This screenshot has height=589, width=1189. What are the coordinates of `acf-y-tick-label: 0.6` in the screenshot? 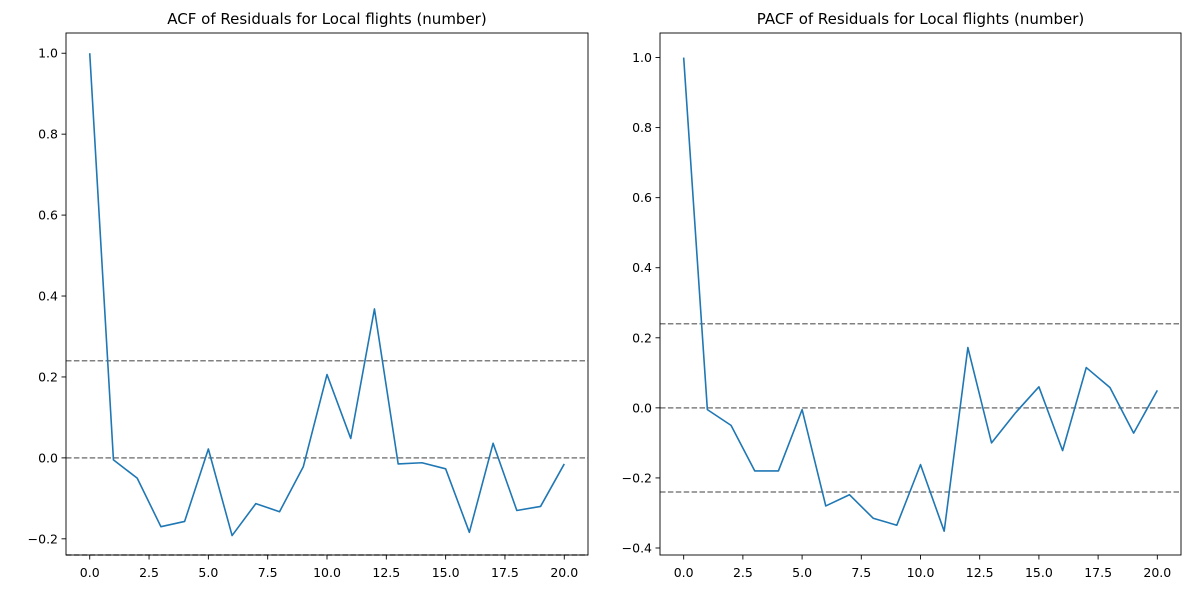 It's located at (48, 215).